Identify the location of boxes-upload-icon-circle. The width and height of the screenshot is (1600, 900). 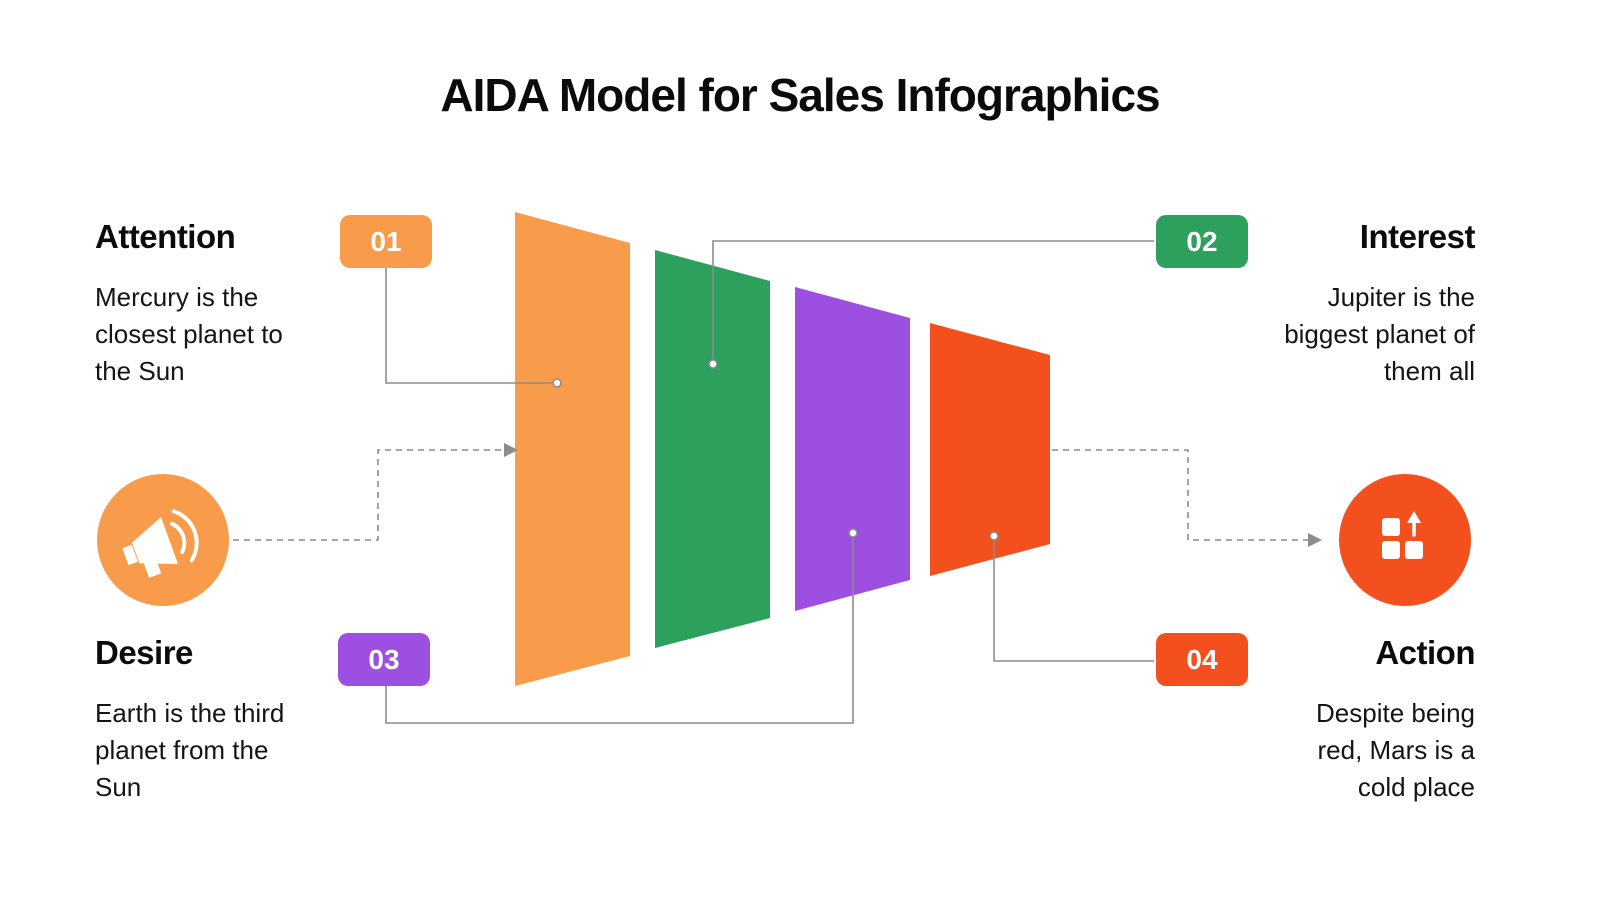
(1405, 540).